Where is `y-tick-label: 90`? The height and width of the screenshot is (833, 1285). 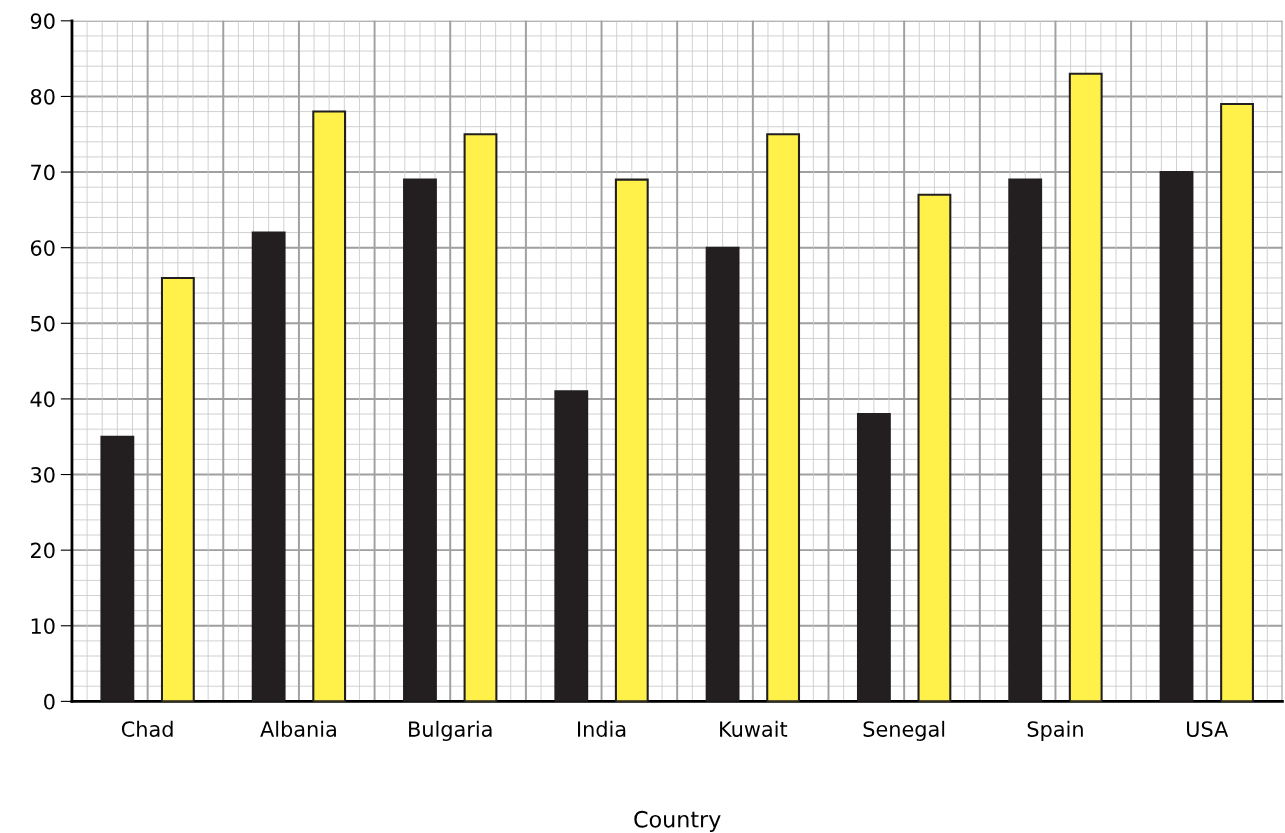 y-tick-label: 90 is located at coordinates (42, 21).